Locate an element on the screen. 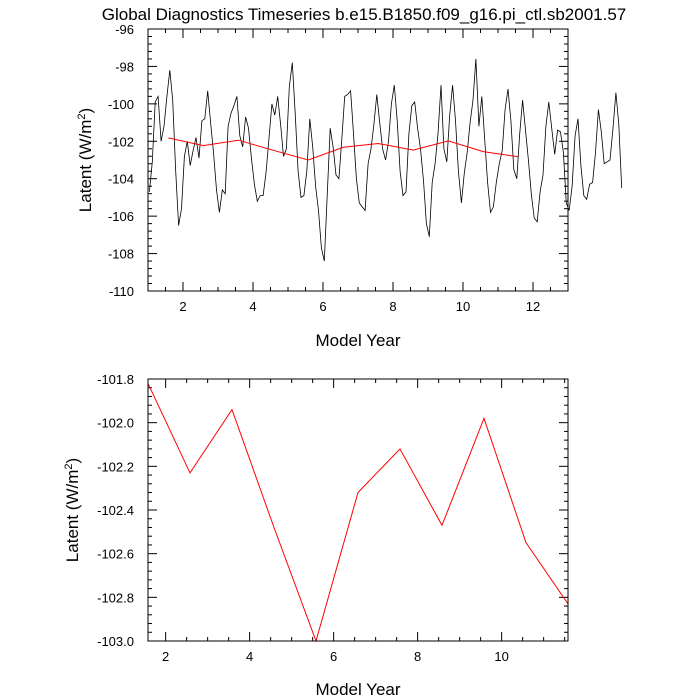  top-panel-y-tick-label: -110 is located at coordinates (121, 291).